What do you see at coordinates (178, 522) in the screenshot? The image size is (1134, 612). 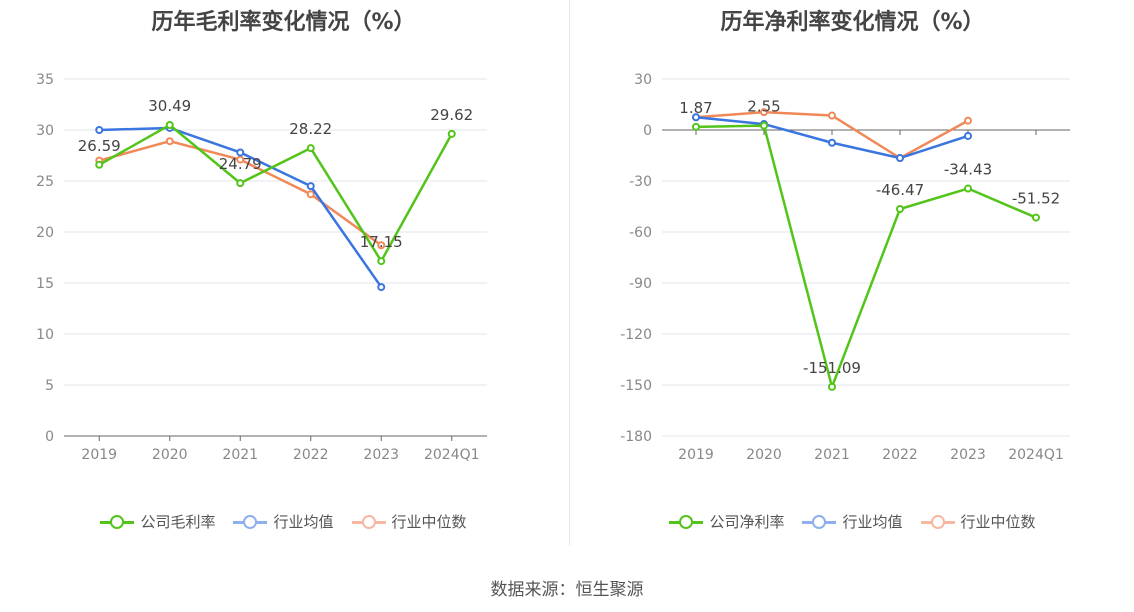 I see `legend-label: 公司毛利率` at bounding box center [178, 522].